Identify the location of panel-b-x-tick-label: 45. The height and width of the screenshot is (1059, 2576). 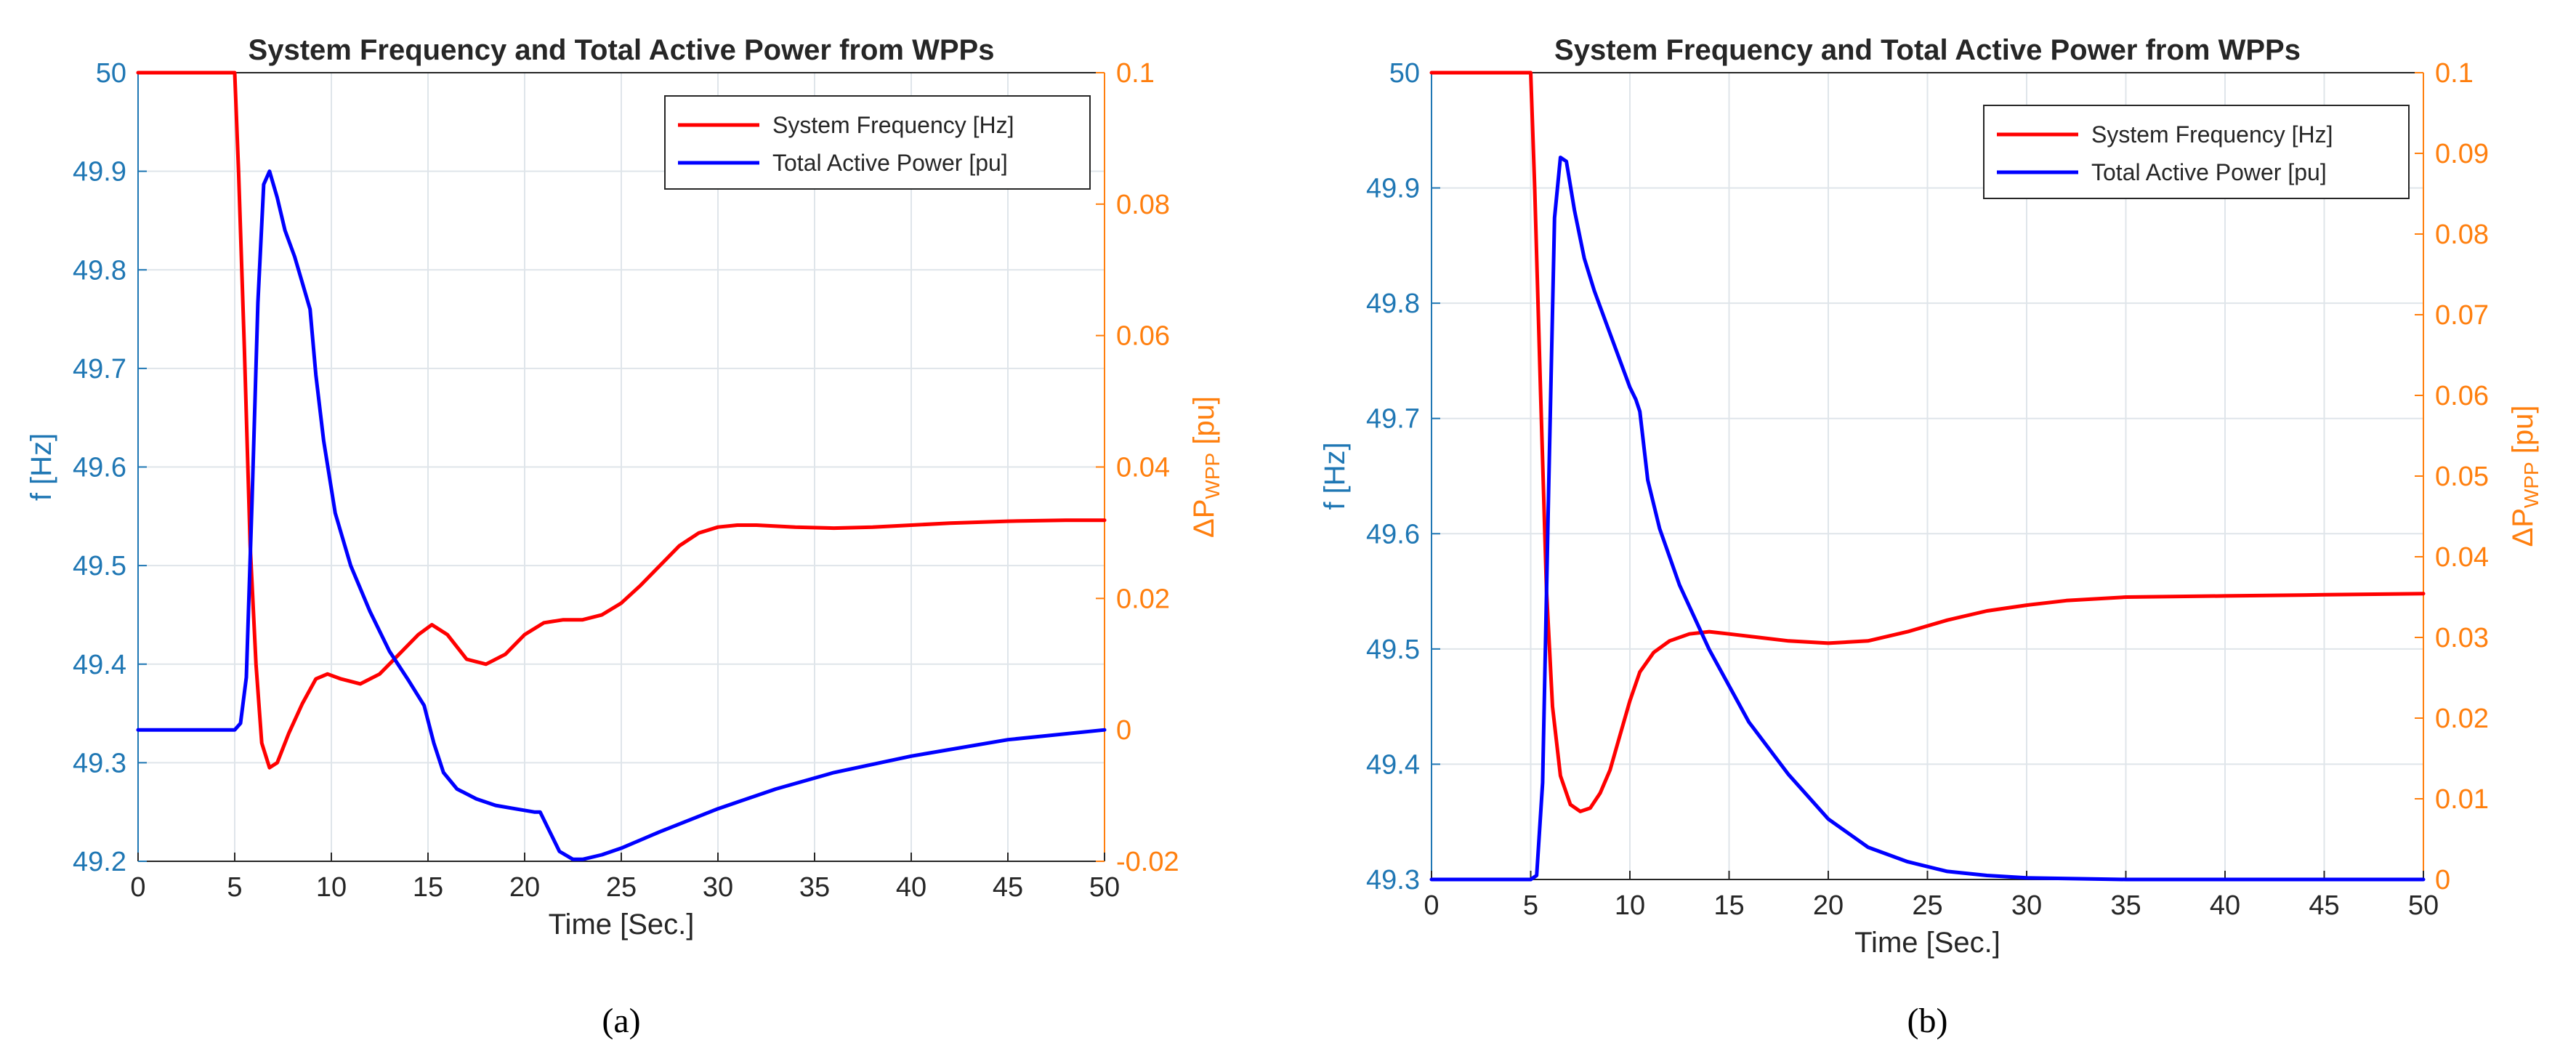
(2324, 905).